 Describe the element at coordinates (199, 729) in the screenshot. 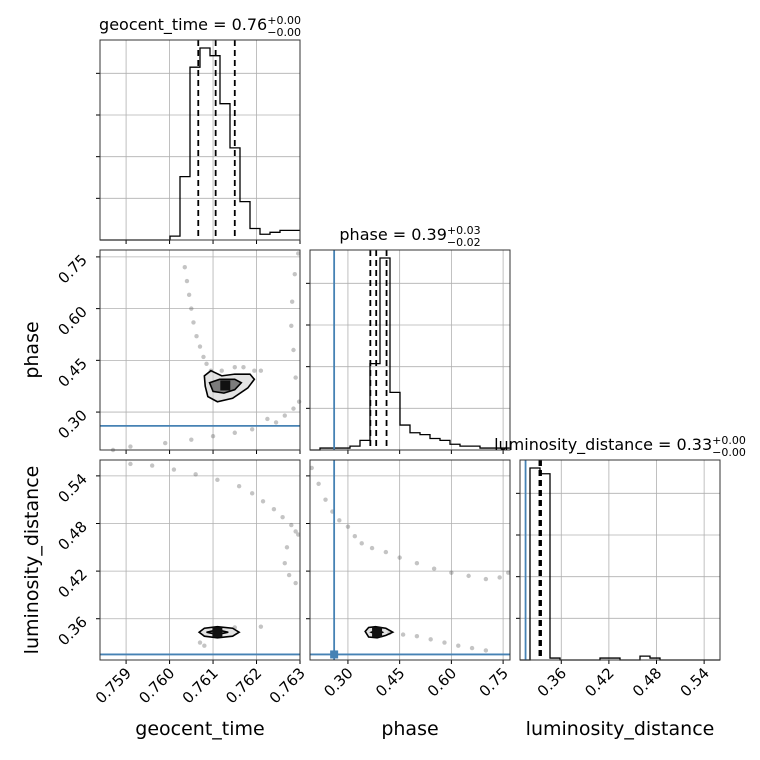

I see `xlabel-geocent_time: geocent_time` at that location.